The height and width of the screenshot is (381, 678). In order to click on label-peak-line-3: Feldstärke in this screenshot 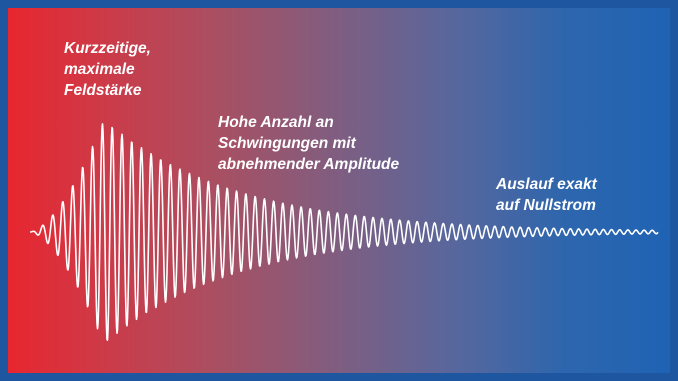, I will do `click(103, 90)`.